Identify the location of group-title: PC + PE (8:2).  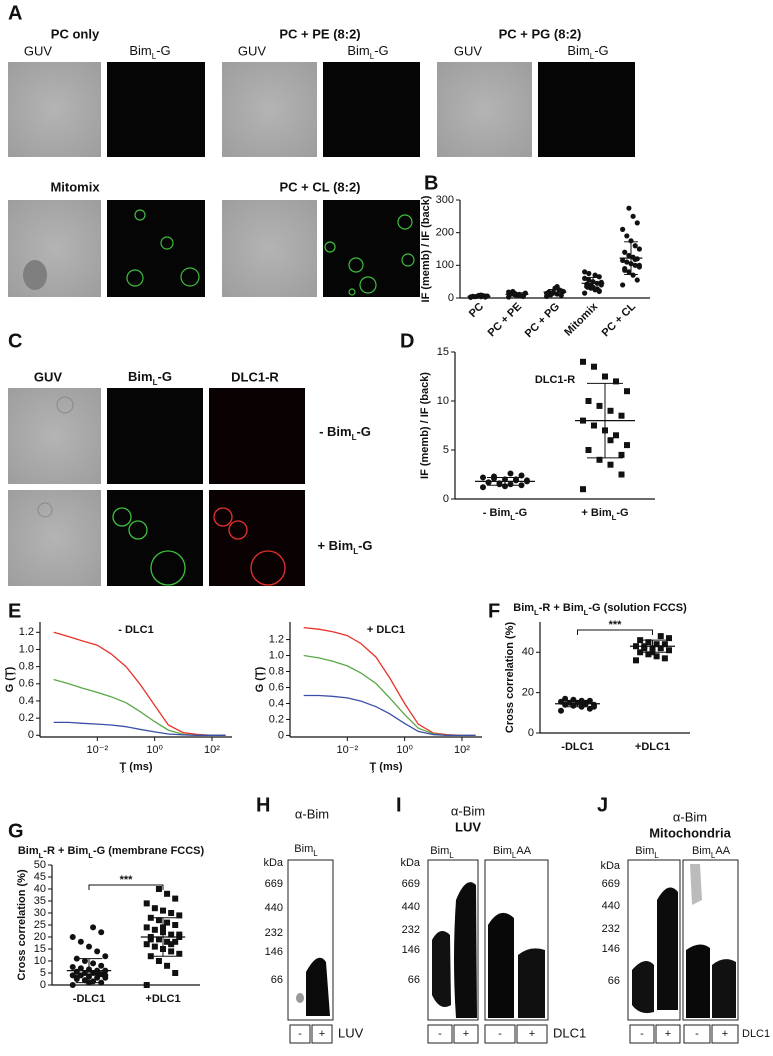
(319, 33).